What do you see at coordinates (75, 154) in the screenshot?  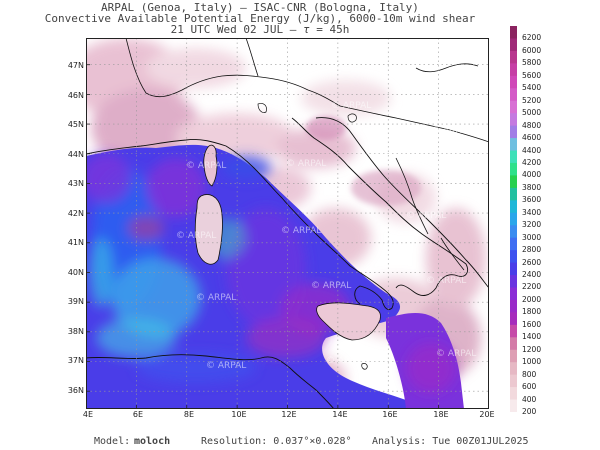 I see `lat-label-44: 44N` at bounding box center [75, 154].